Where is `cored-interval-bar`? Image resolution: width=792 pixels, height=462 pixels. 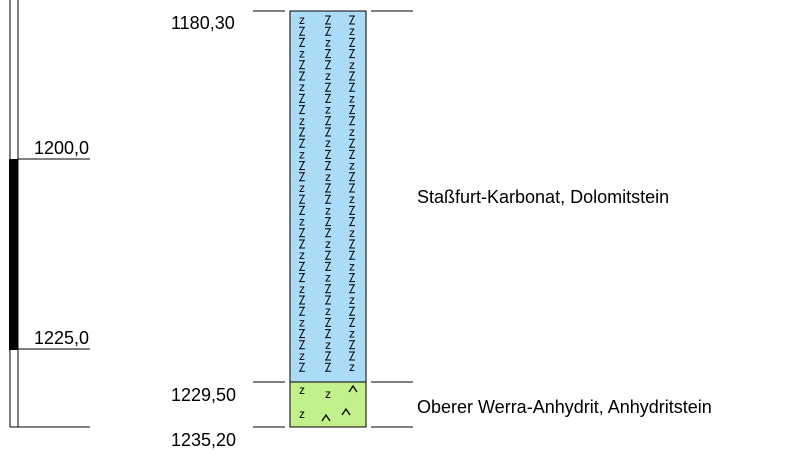
cored-interval-bar is located at coordinates (13, 254).